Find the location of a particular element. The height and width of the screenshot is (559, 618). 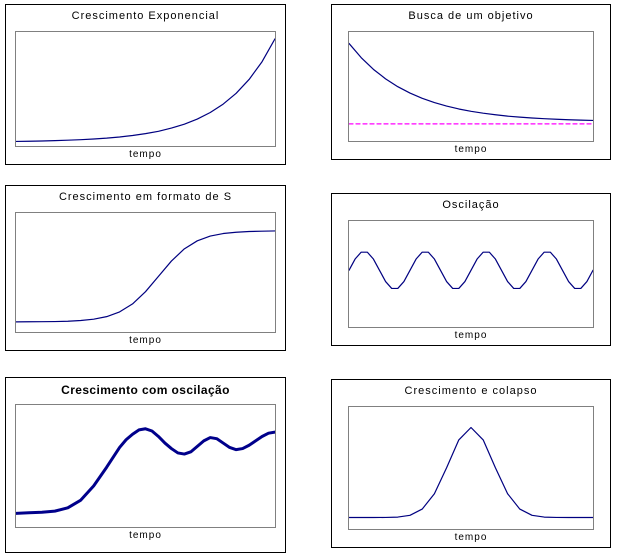

chart-panel-oscillation: Oscilação tempo is located at coordinates (471, 269).